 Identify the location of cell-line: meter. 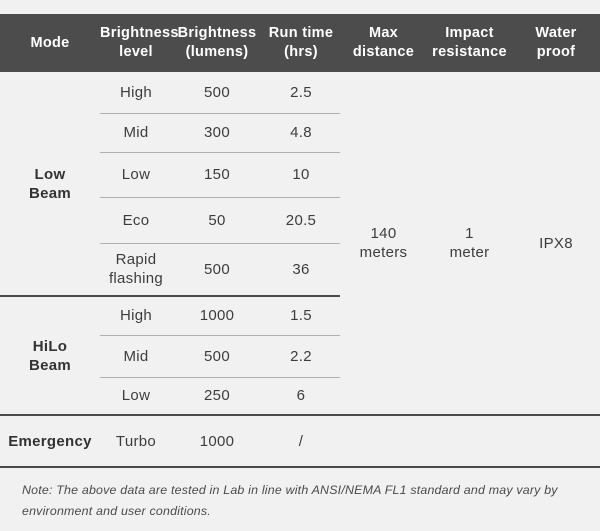
(469, 252).